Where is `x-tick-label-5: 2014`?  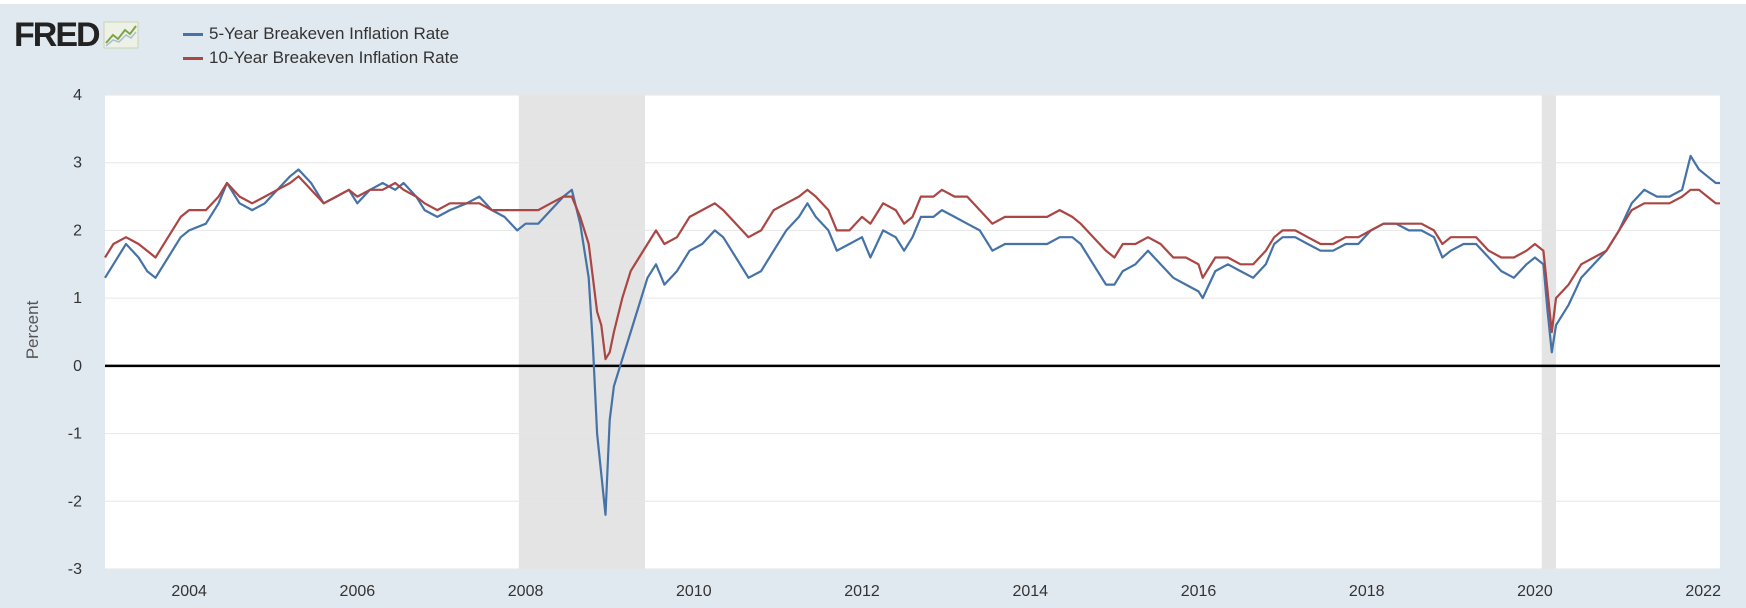
x-tick-label-5: 2014 is located at coordinates (1030, 591).